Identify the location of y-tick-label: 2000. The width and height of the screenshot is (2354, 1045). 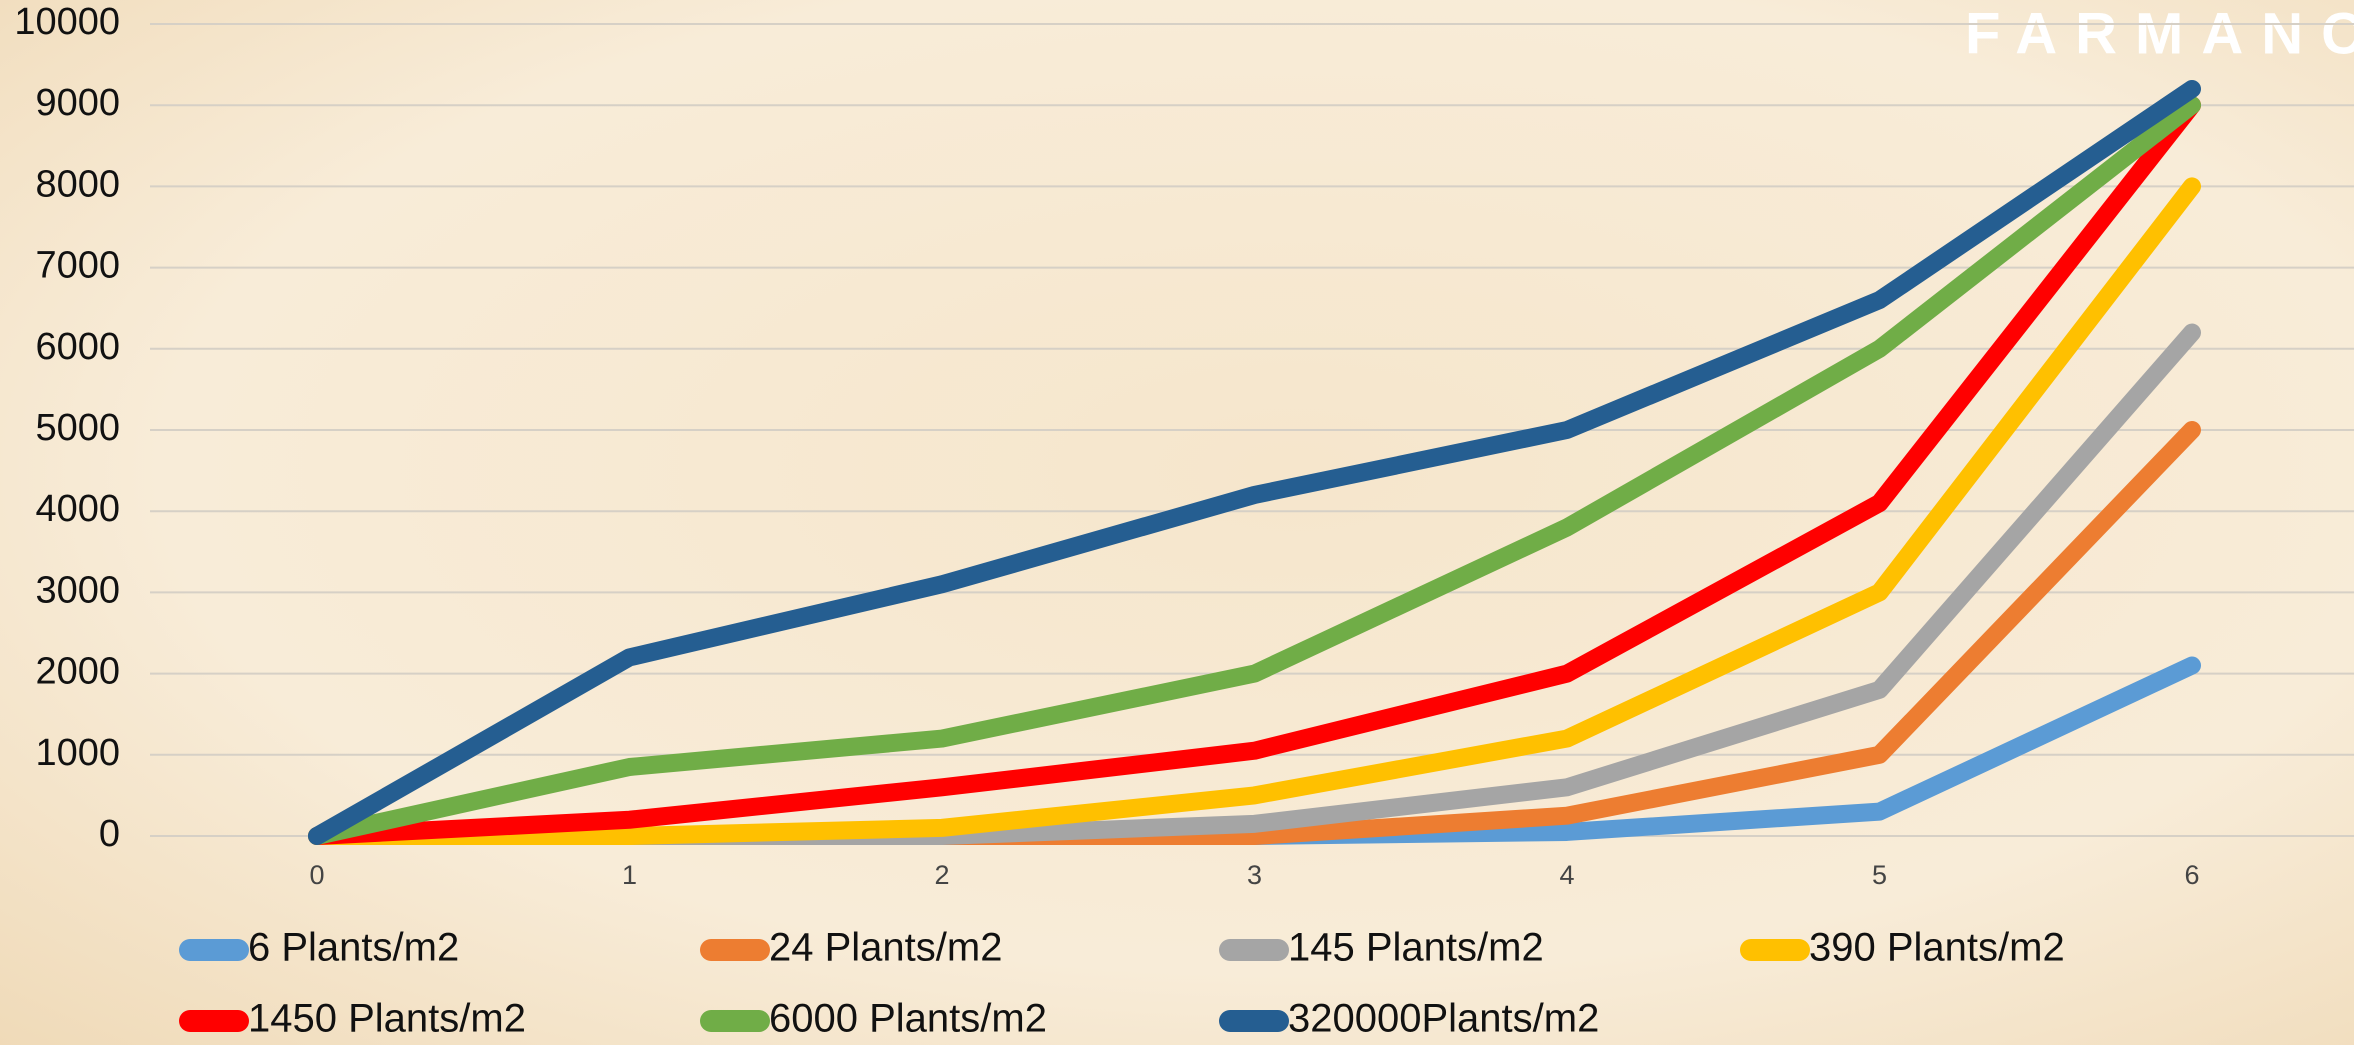
(77, 672).